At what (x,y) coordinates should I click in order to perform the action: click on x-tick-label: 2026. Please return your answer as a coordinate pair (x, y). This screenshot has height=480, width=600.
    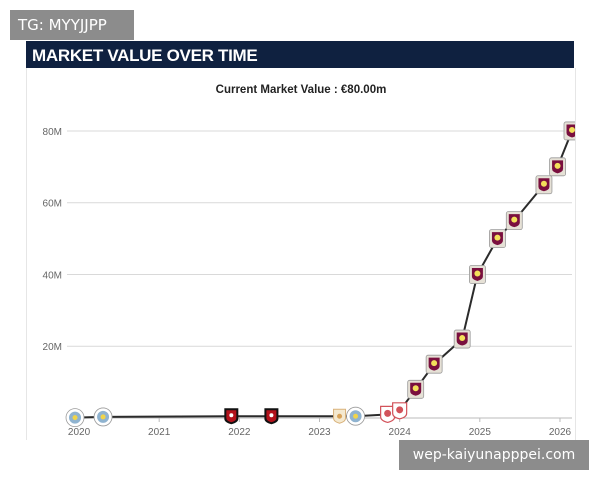
    Looking at the image, I should click on (560, 432).